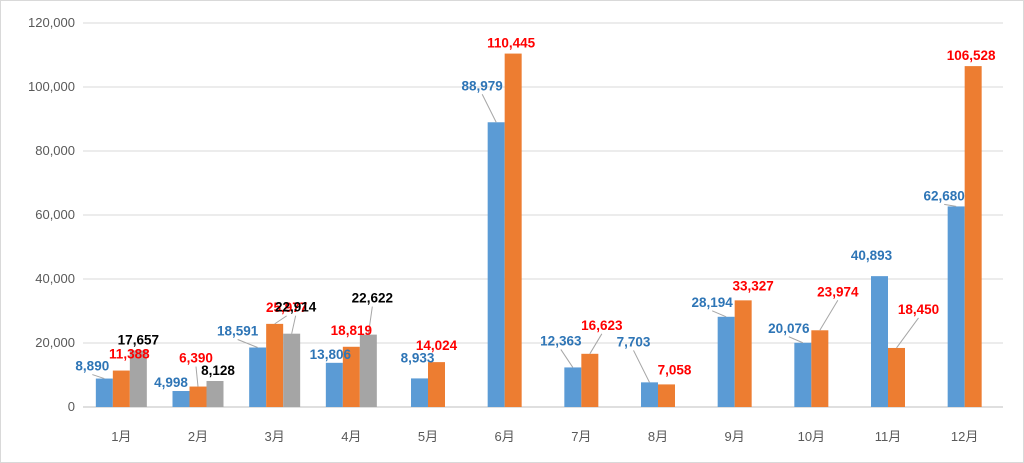 The image size is (1024, 463). What do you see at coordinates (55, 214) in the screenshot?
I see `y-tick-label: 60,000` at bounding box center [55, 214].